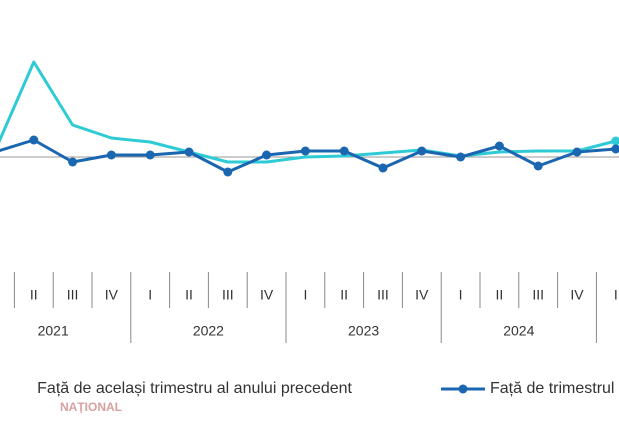  I want to click on legend-swatch-dot, so click(463, 389).